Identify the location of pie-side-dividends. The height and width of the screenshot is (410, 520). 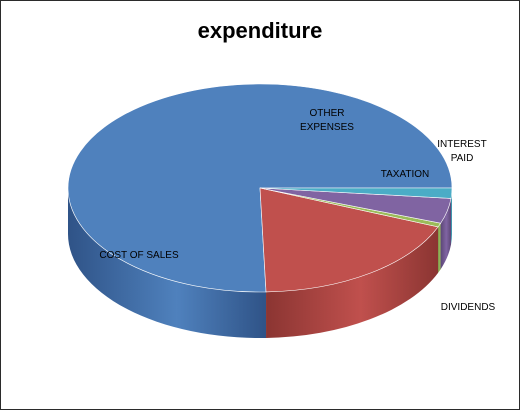
(451, 216).